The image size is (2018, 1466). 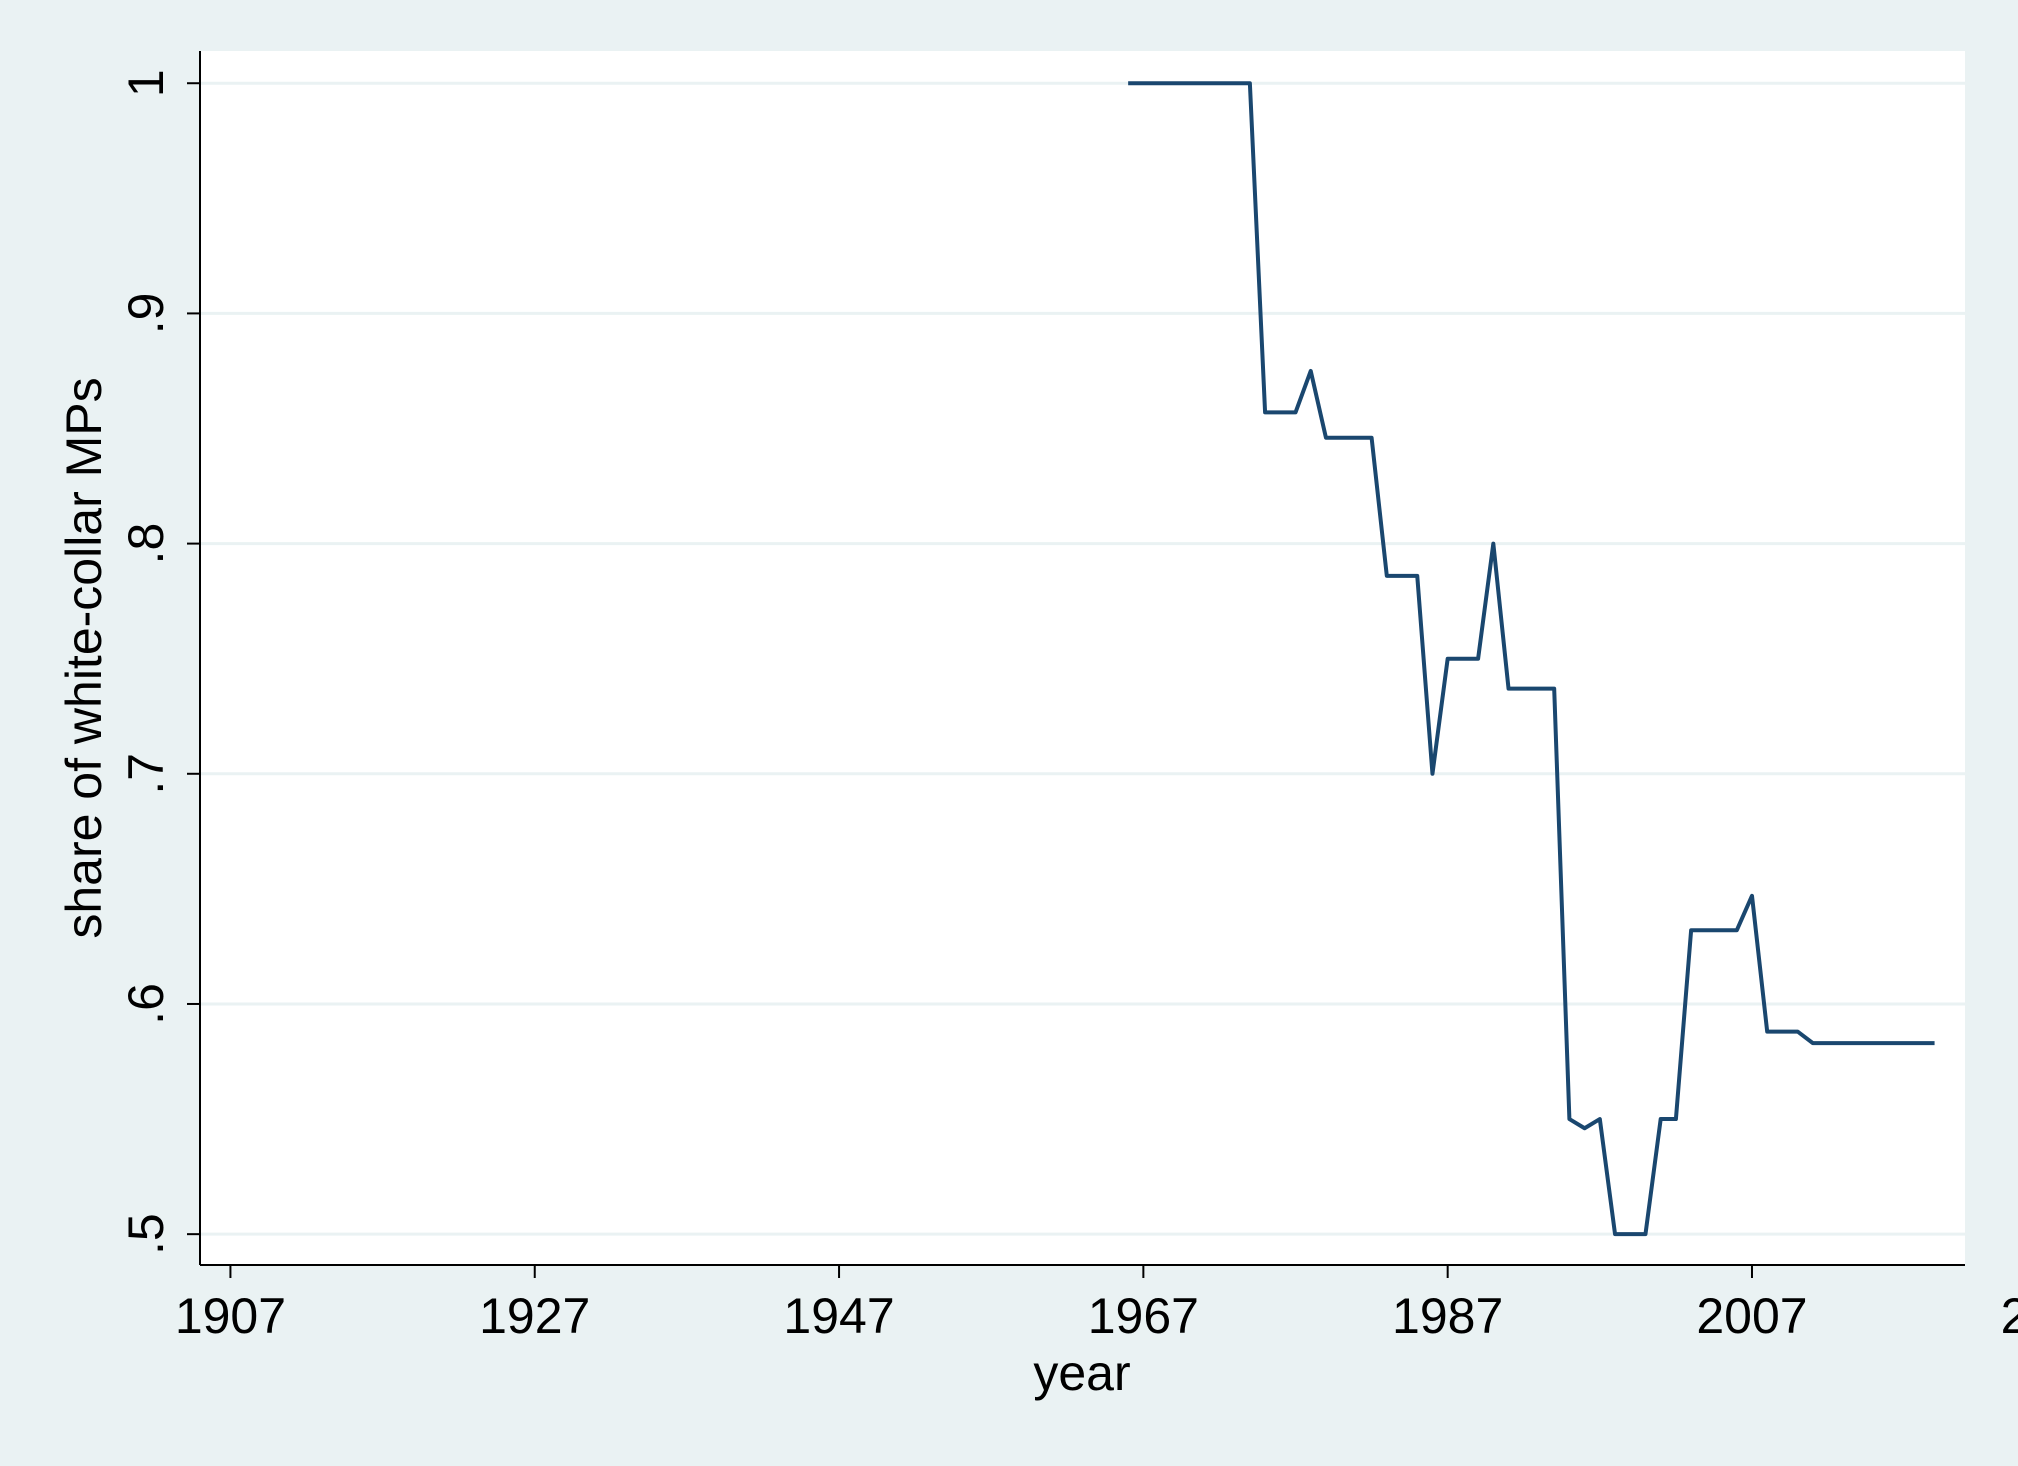 What do you see at coordinates (146, 774) in the screenshot?
I see `y-tick-label: .7` at bounding box center [146, 774].